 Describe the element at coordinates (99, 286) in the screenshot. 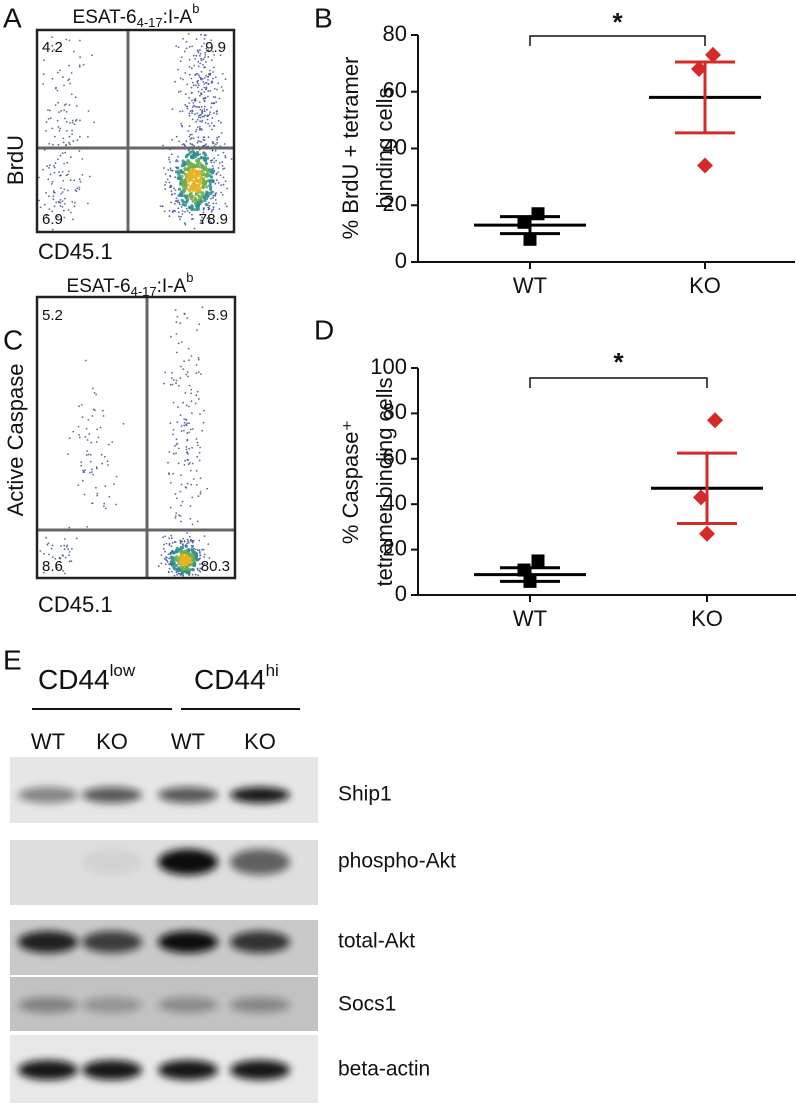

I see `title-part: ESAT-6` at that location.